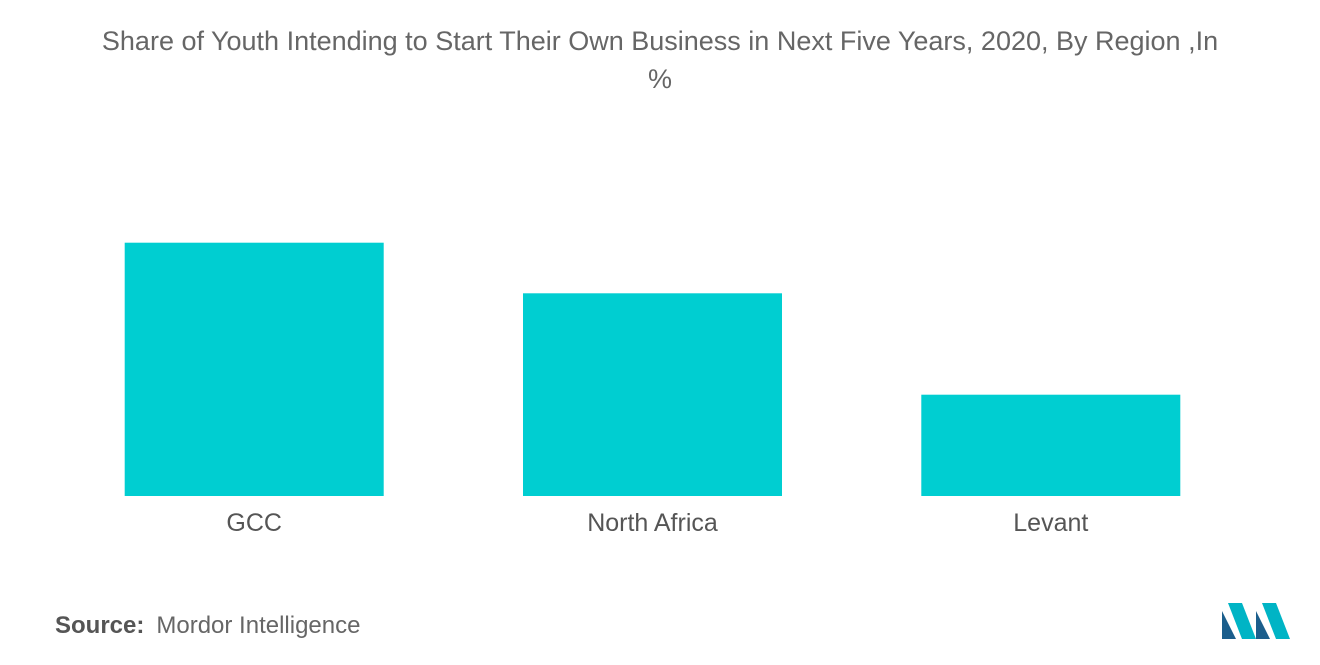 This screenshot has height=665, width=1320. Describe the element at coordinates (652, 394) in the screenshot. I see `bar-north-africa` at that location.